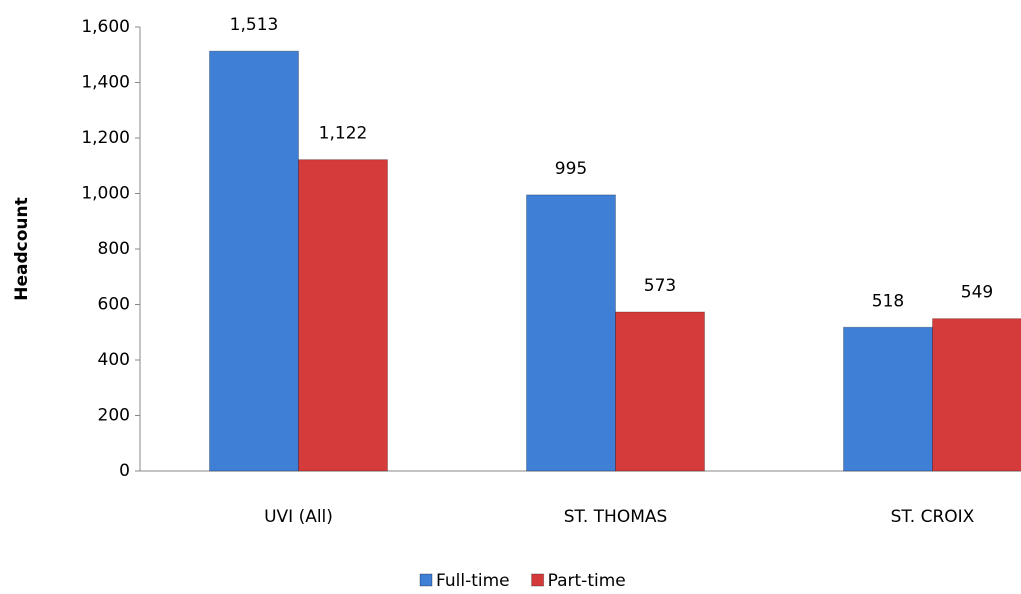 The image size is (1021, 594). Describe the element at coordinates (114, 416) in the screenshot. I see `y-tick-label: 200` at that location.